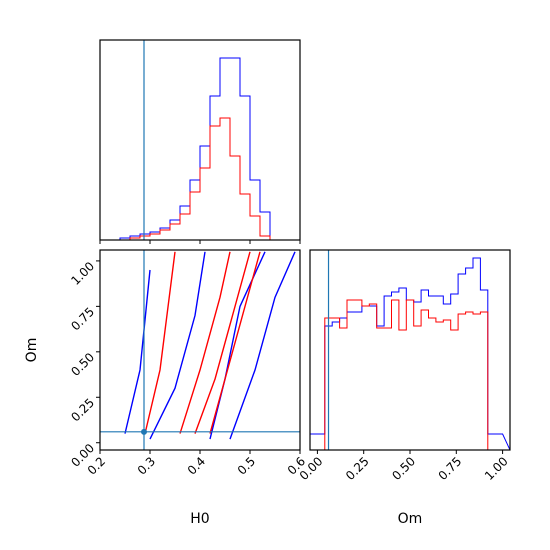 Image resolution: width=550 pixels, height=550 pixels. Describe the element at coordinates (82, 364) in the screenshot. I see `contour-ytick-label-2: 0.50` at that location.